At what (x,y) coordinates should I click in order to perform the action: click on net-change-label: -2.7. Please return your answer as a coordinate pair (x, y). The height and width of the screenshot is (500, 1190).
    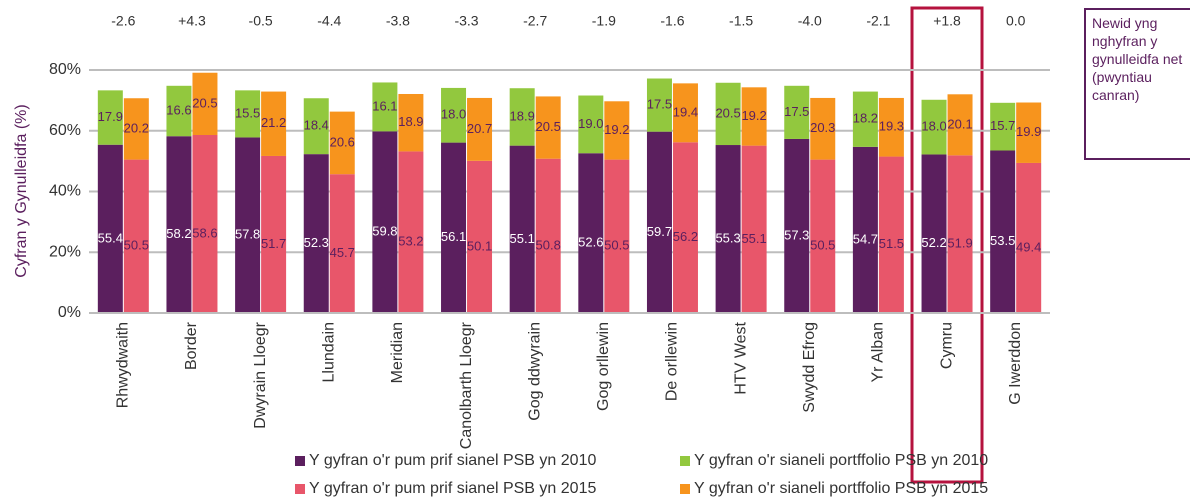
    Looking at the image, I should click on (535, 21).